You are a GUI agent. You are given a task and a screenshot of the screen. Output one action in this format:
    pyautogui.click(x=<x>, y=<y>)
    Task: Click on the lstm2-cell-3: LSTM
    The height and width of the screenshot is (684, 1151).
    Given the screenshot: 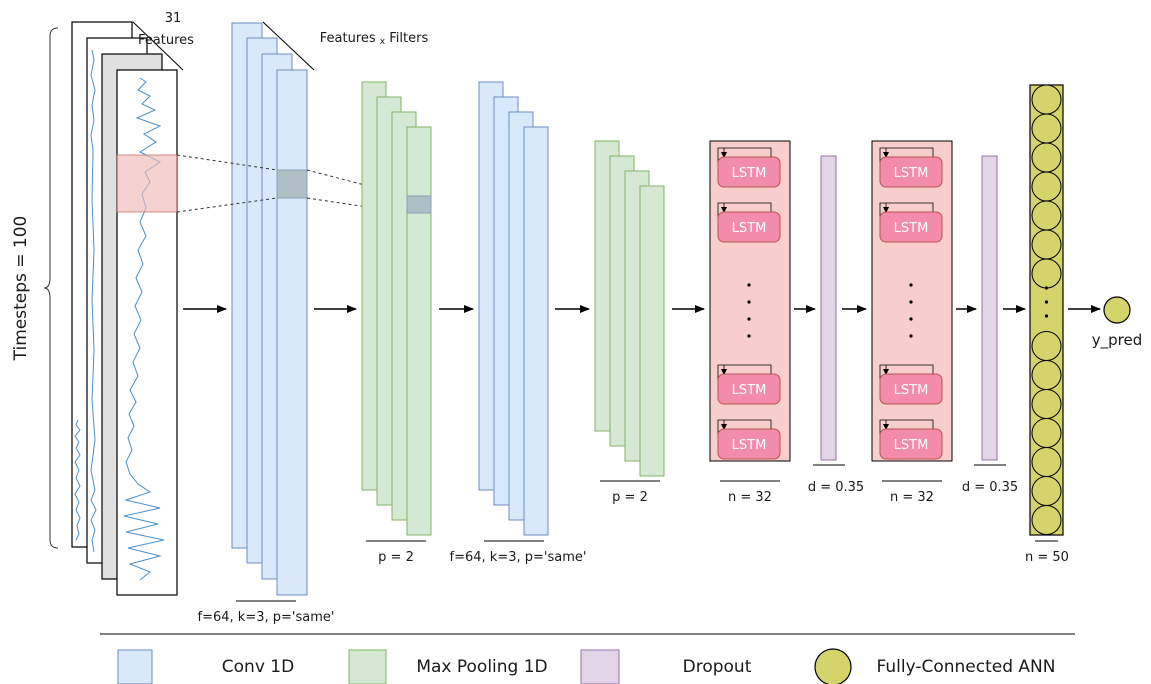 What is the action you would take?
    pyautogui.click(x=911, y=384)
    